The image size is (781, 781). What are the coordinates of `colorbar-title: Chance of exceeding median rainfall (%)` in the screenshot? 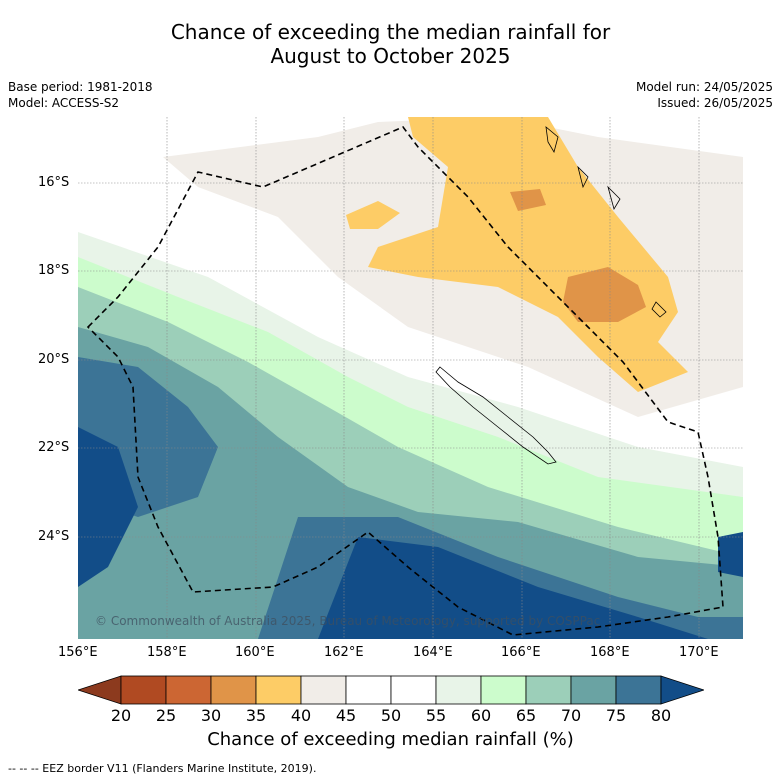 It's located at (390, 739).